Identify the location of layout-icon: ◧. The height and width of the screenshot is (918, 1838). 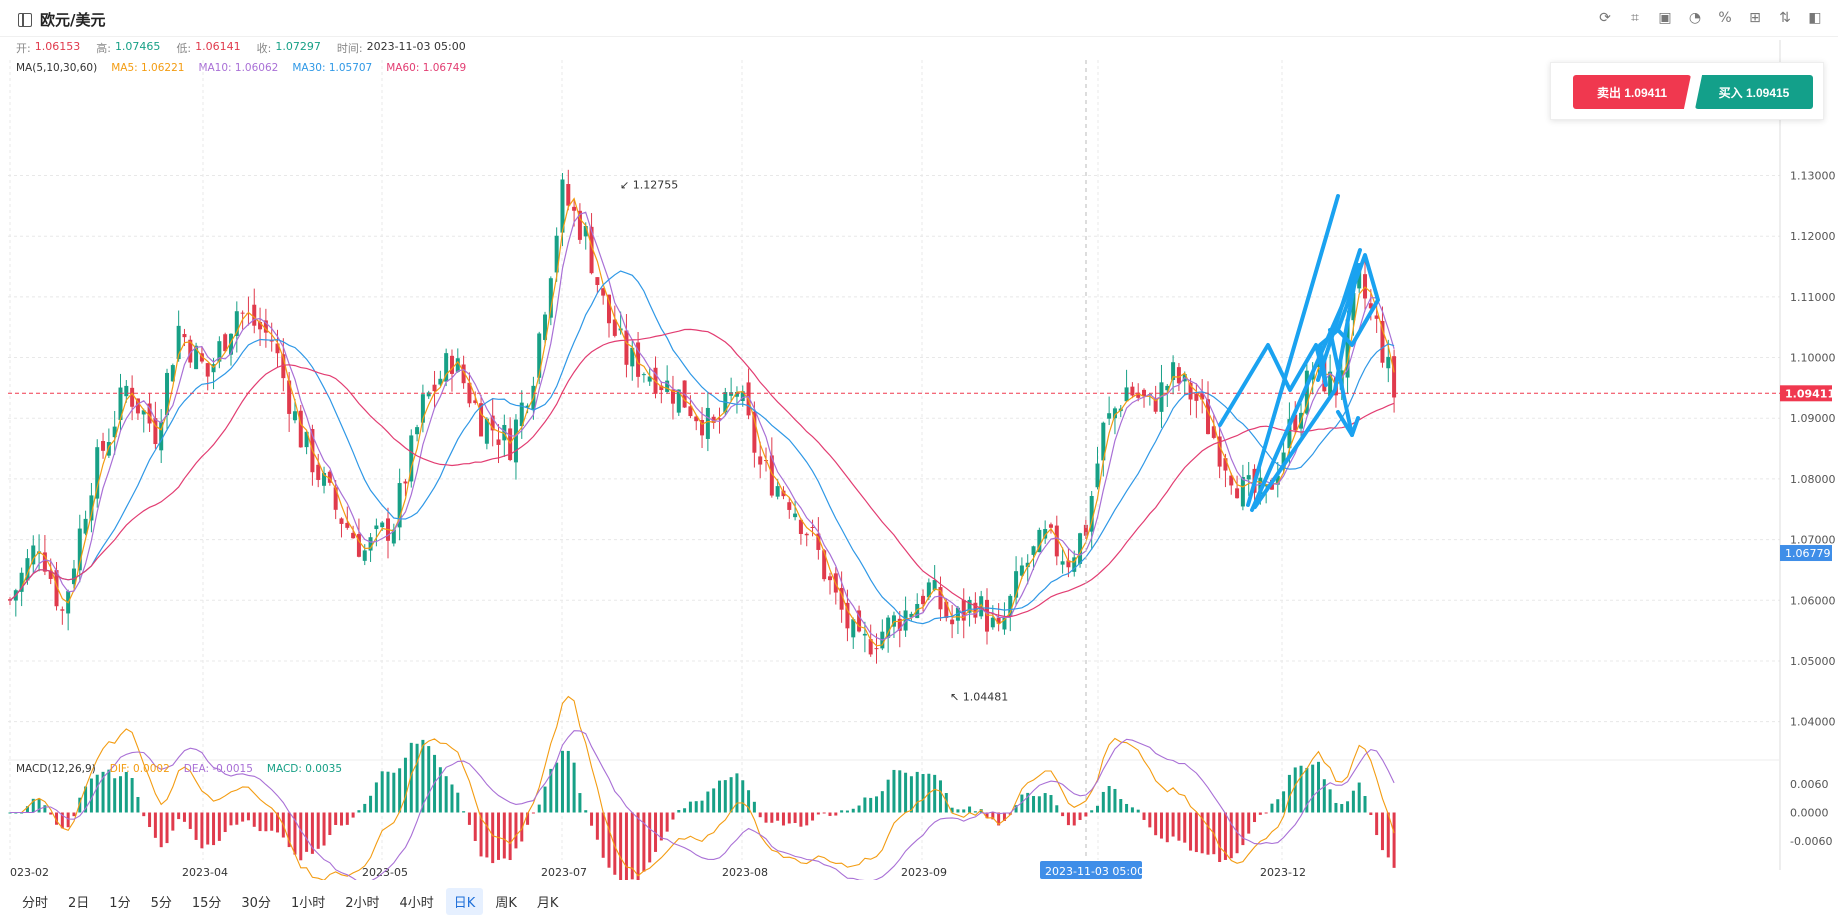
(1815, 18).